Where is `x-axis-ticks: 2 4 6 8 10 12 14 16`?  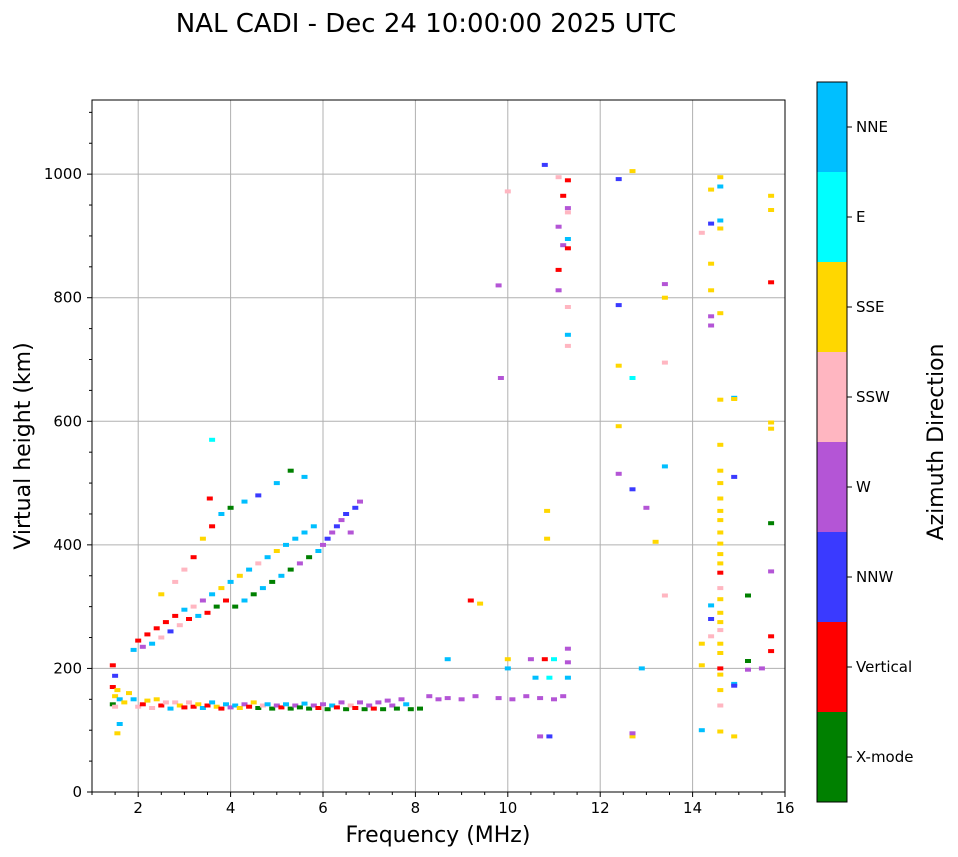 x-axis-ticks: 2 4 6 8 10 12 14 16 is located at coordinates (443, 804).